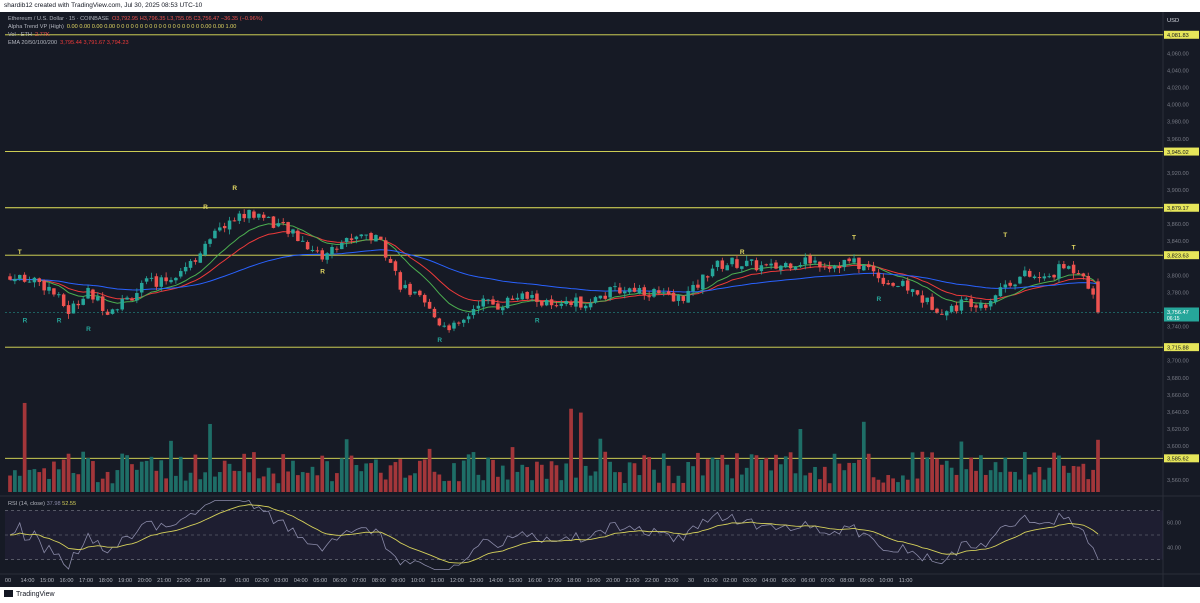 This screenshot has height=603, width=1200. Describe the element at coordinates (125, 581) in the screenshot. I see `time-tick-label: 19:00` at that location.